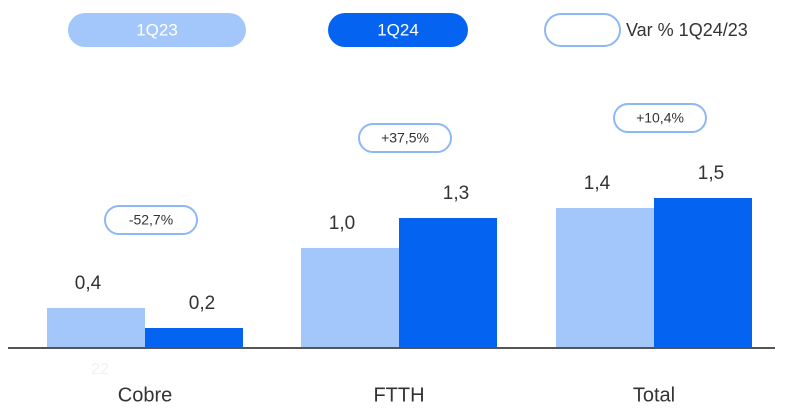 The height and width of the screenshot is (413, 803). Describe the element at coordinates (100, 369) in the screenshot. I see `footnote: 22` at that location.